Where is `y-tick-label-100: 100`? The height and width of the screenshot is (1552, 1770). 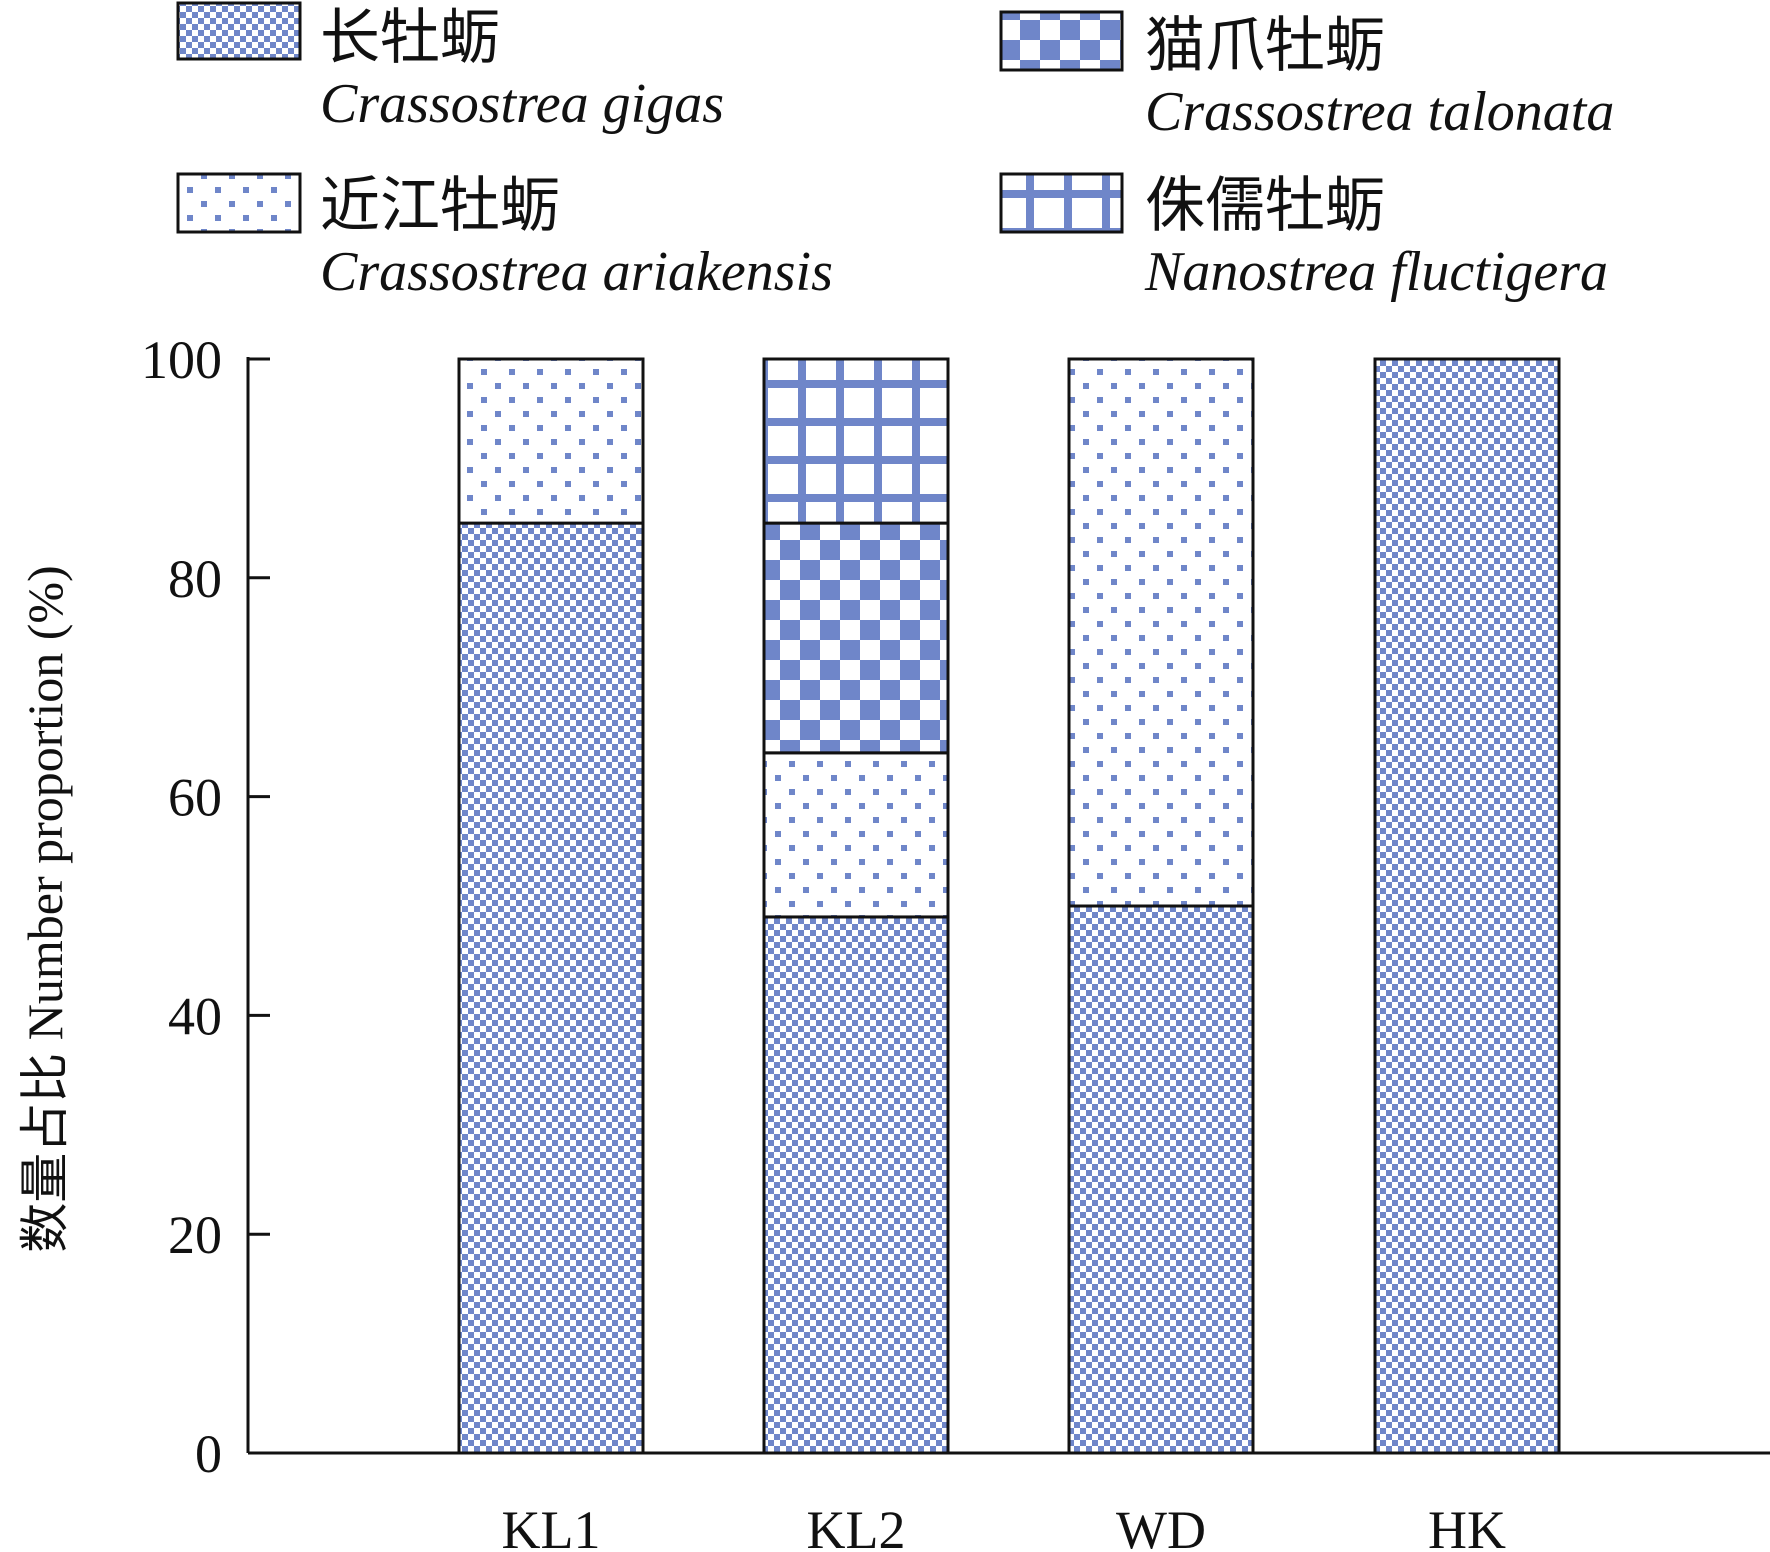 y-tick-label-100: 100 is located at coordinates (181, 360).